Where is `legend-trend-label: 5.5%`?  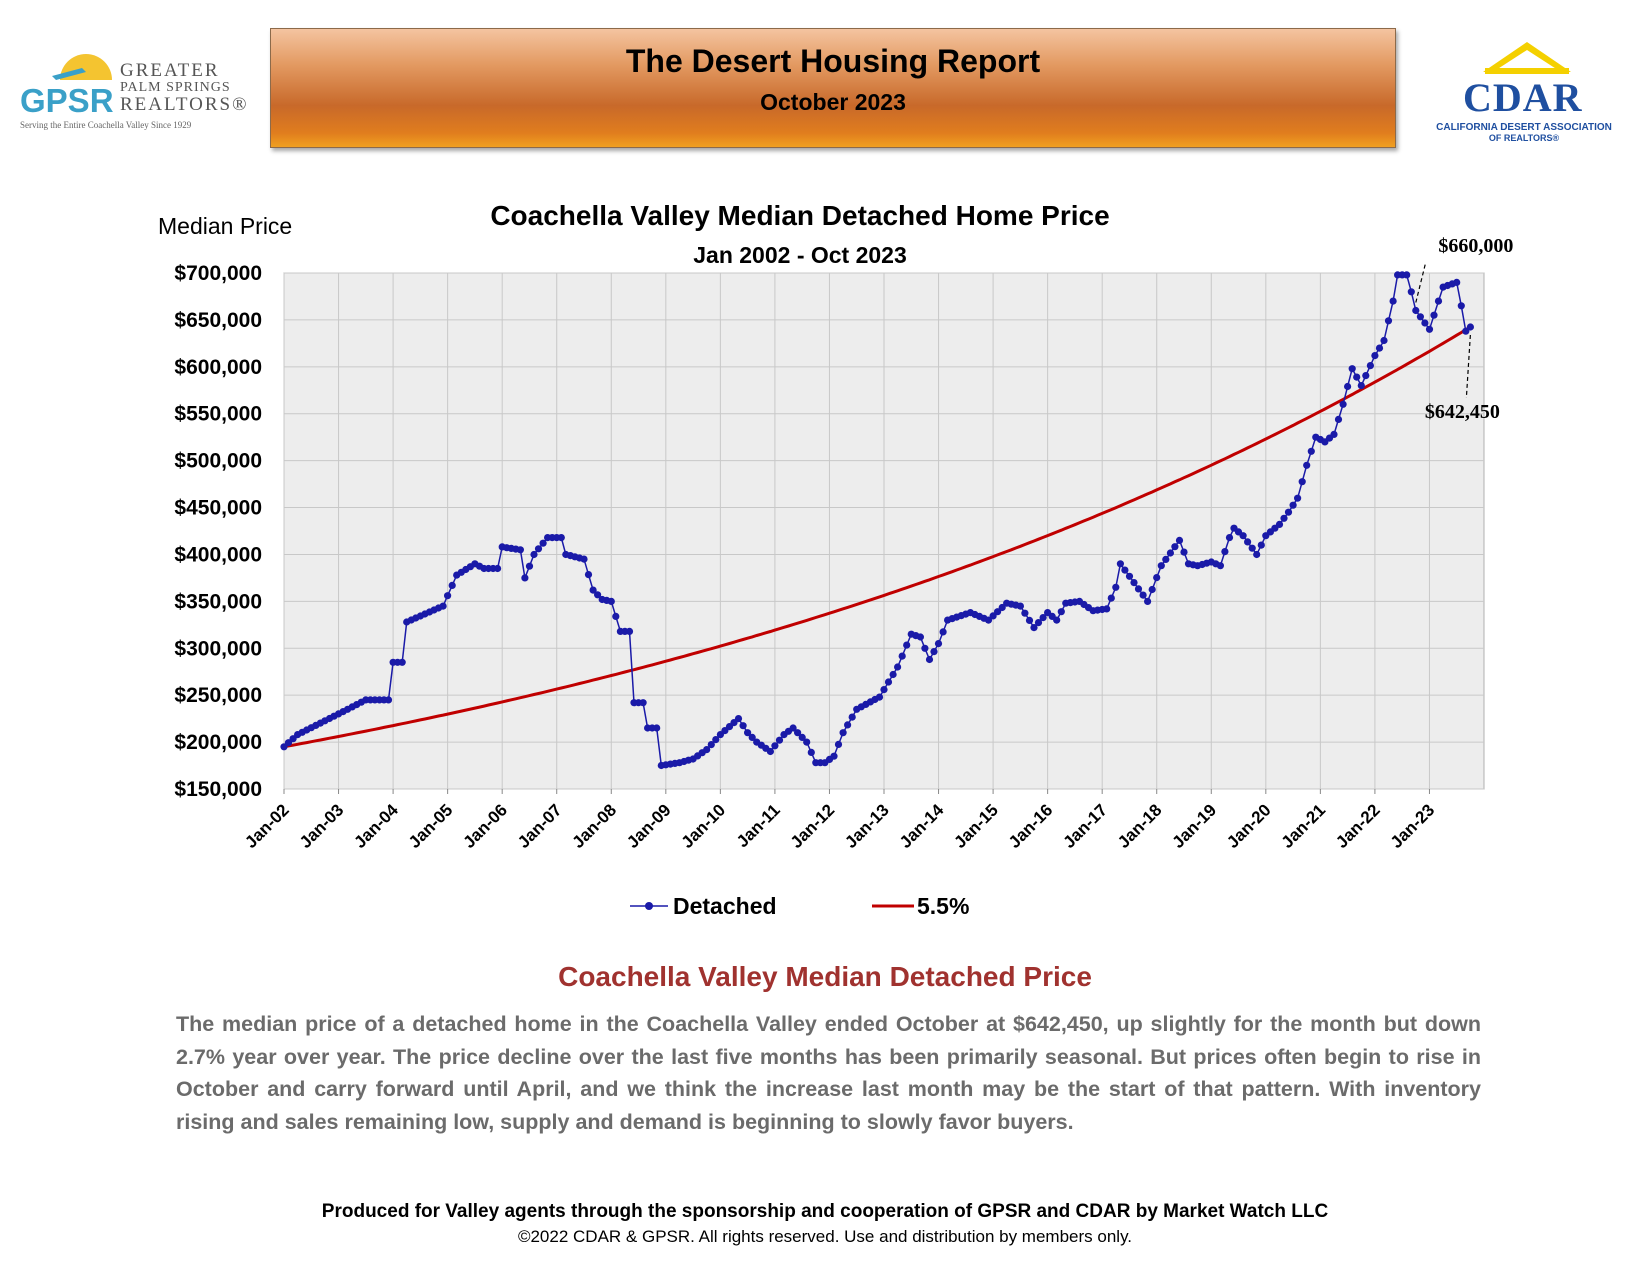
legend-trend-label: 5.5% is located at coordinates (943, 906).